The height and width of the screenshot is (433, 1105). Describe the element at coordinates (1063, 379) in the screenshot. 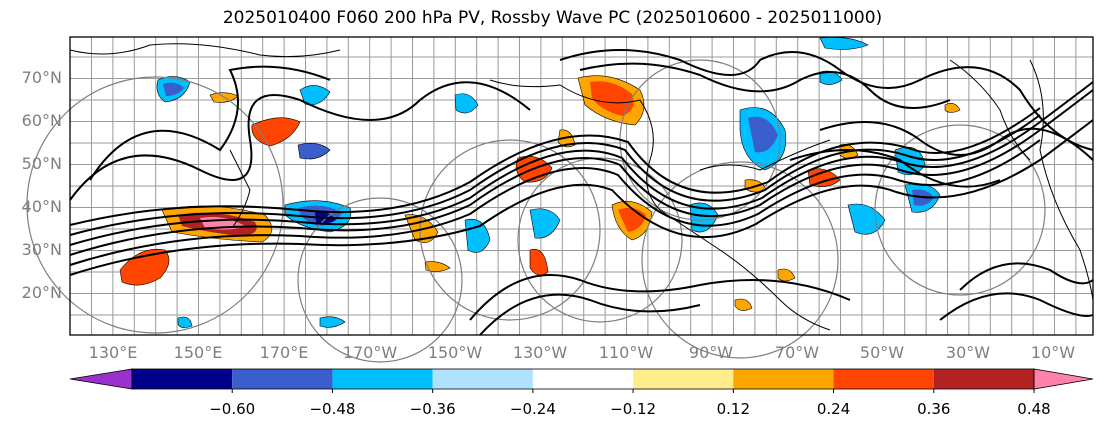

I see `colorbar-extend-max` at that location.